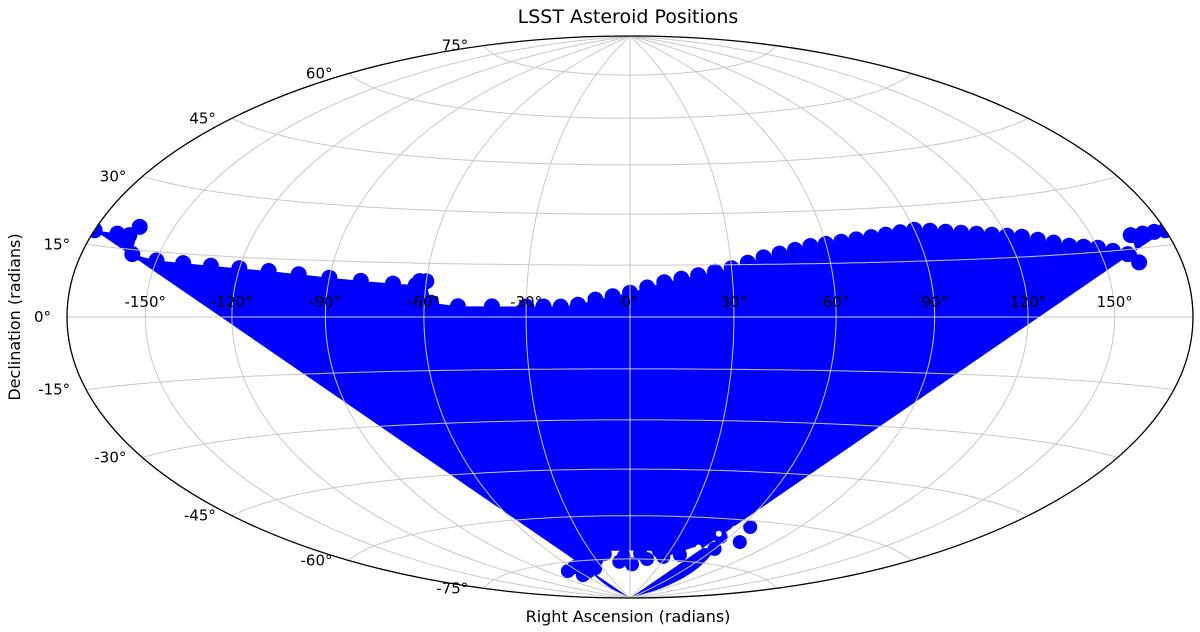  I want to click on y-tick-label: 30°, so click(113, 177).